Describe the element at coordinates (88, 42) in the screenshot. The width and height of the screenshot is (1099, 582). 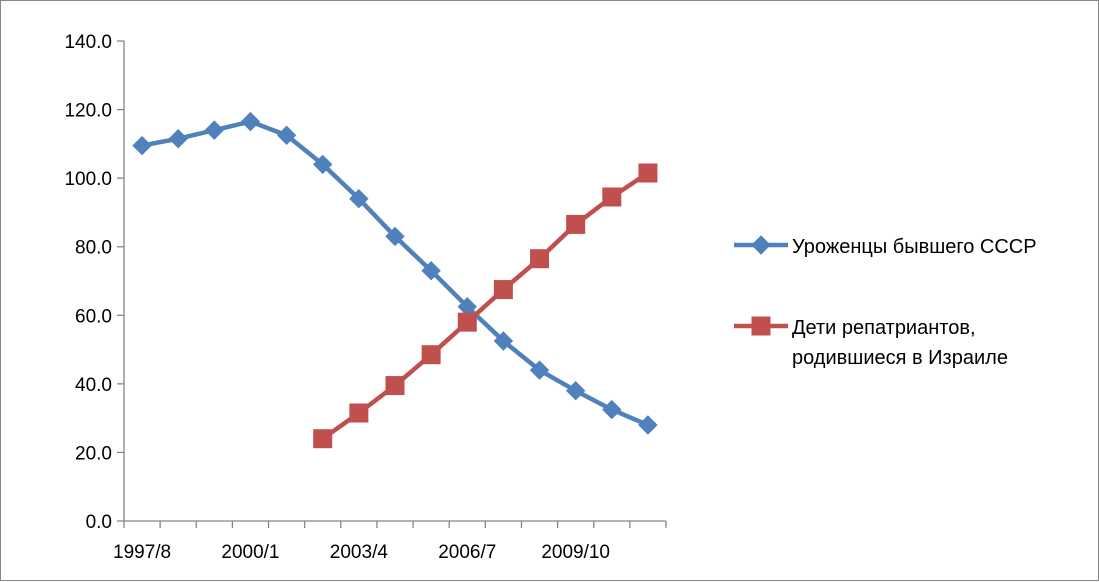
I see `y-tick-label: 140.0` at that location.